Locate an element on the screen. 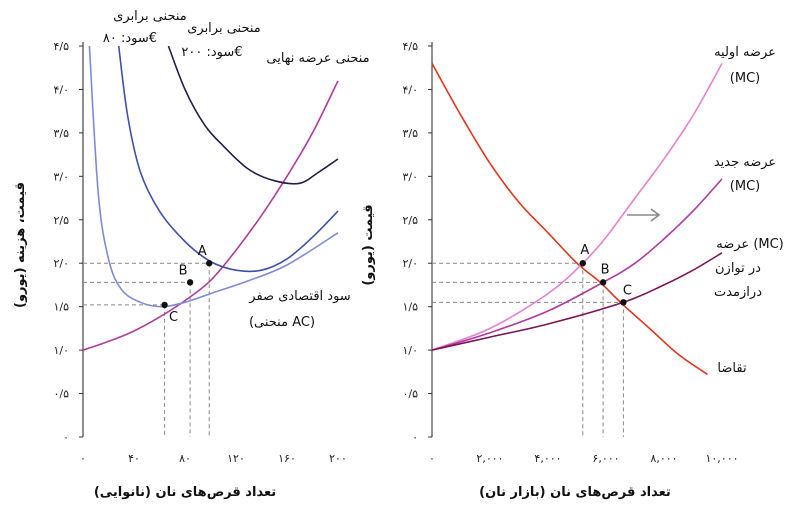 This screenshot has height=513, width=810. right-lr-supply-label-line3: درازمدت is located at coordinates (738, 292).